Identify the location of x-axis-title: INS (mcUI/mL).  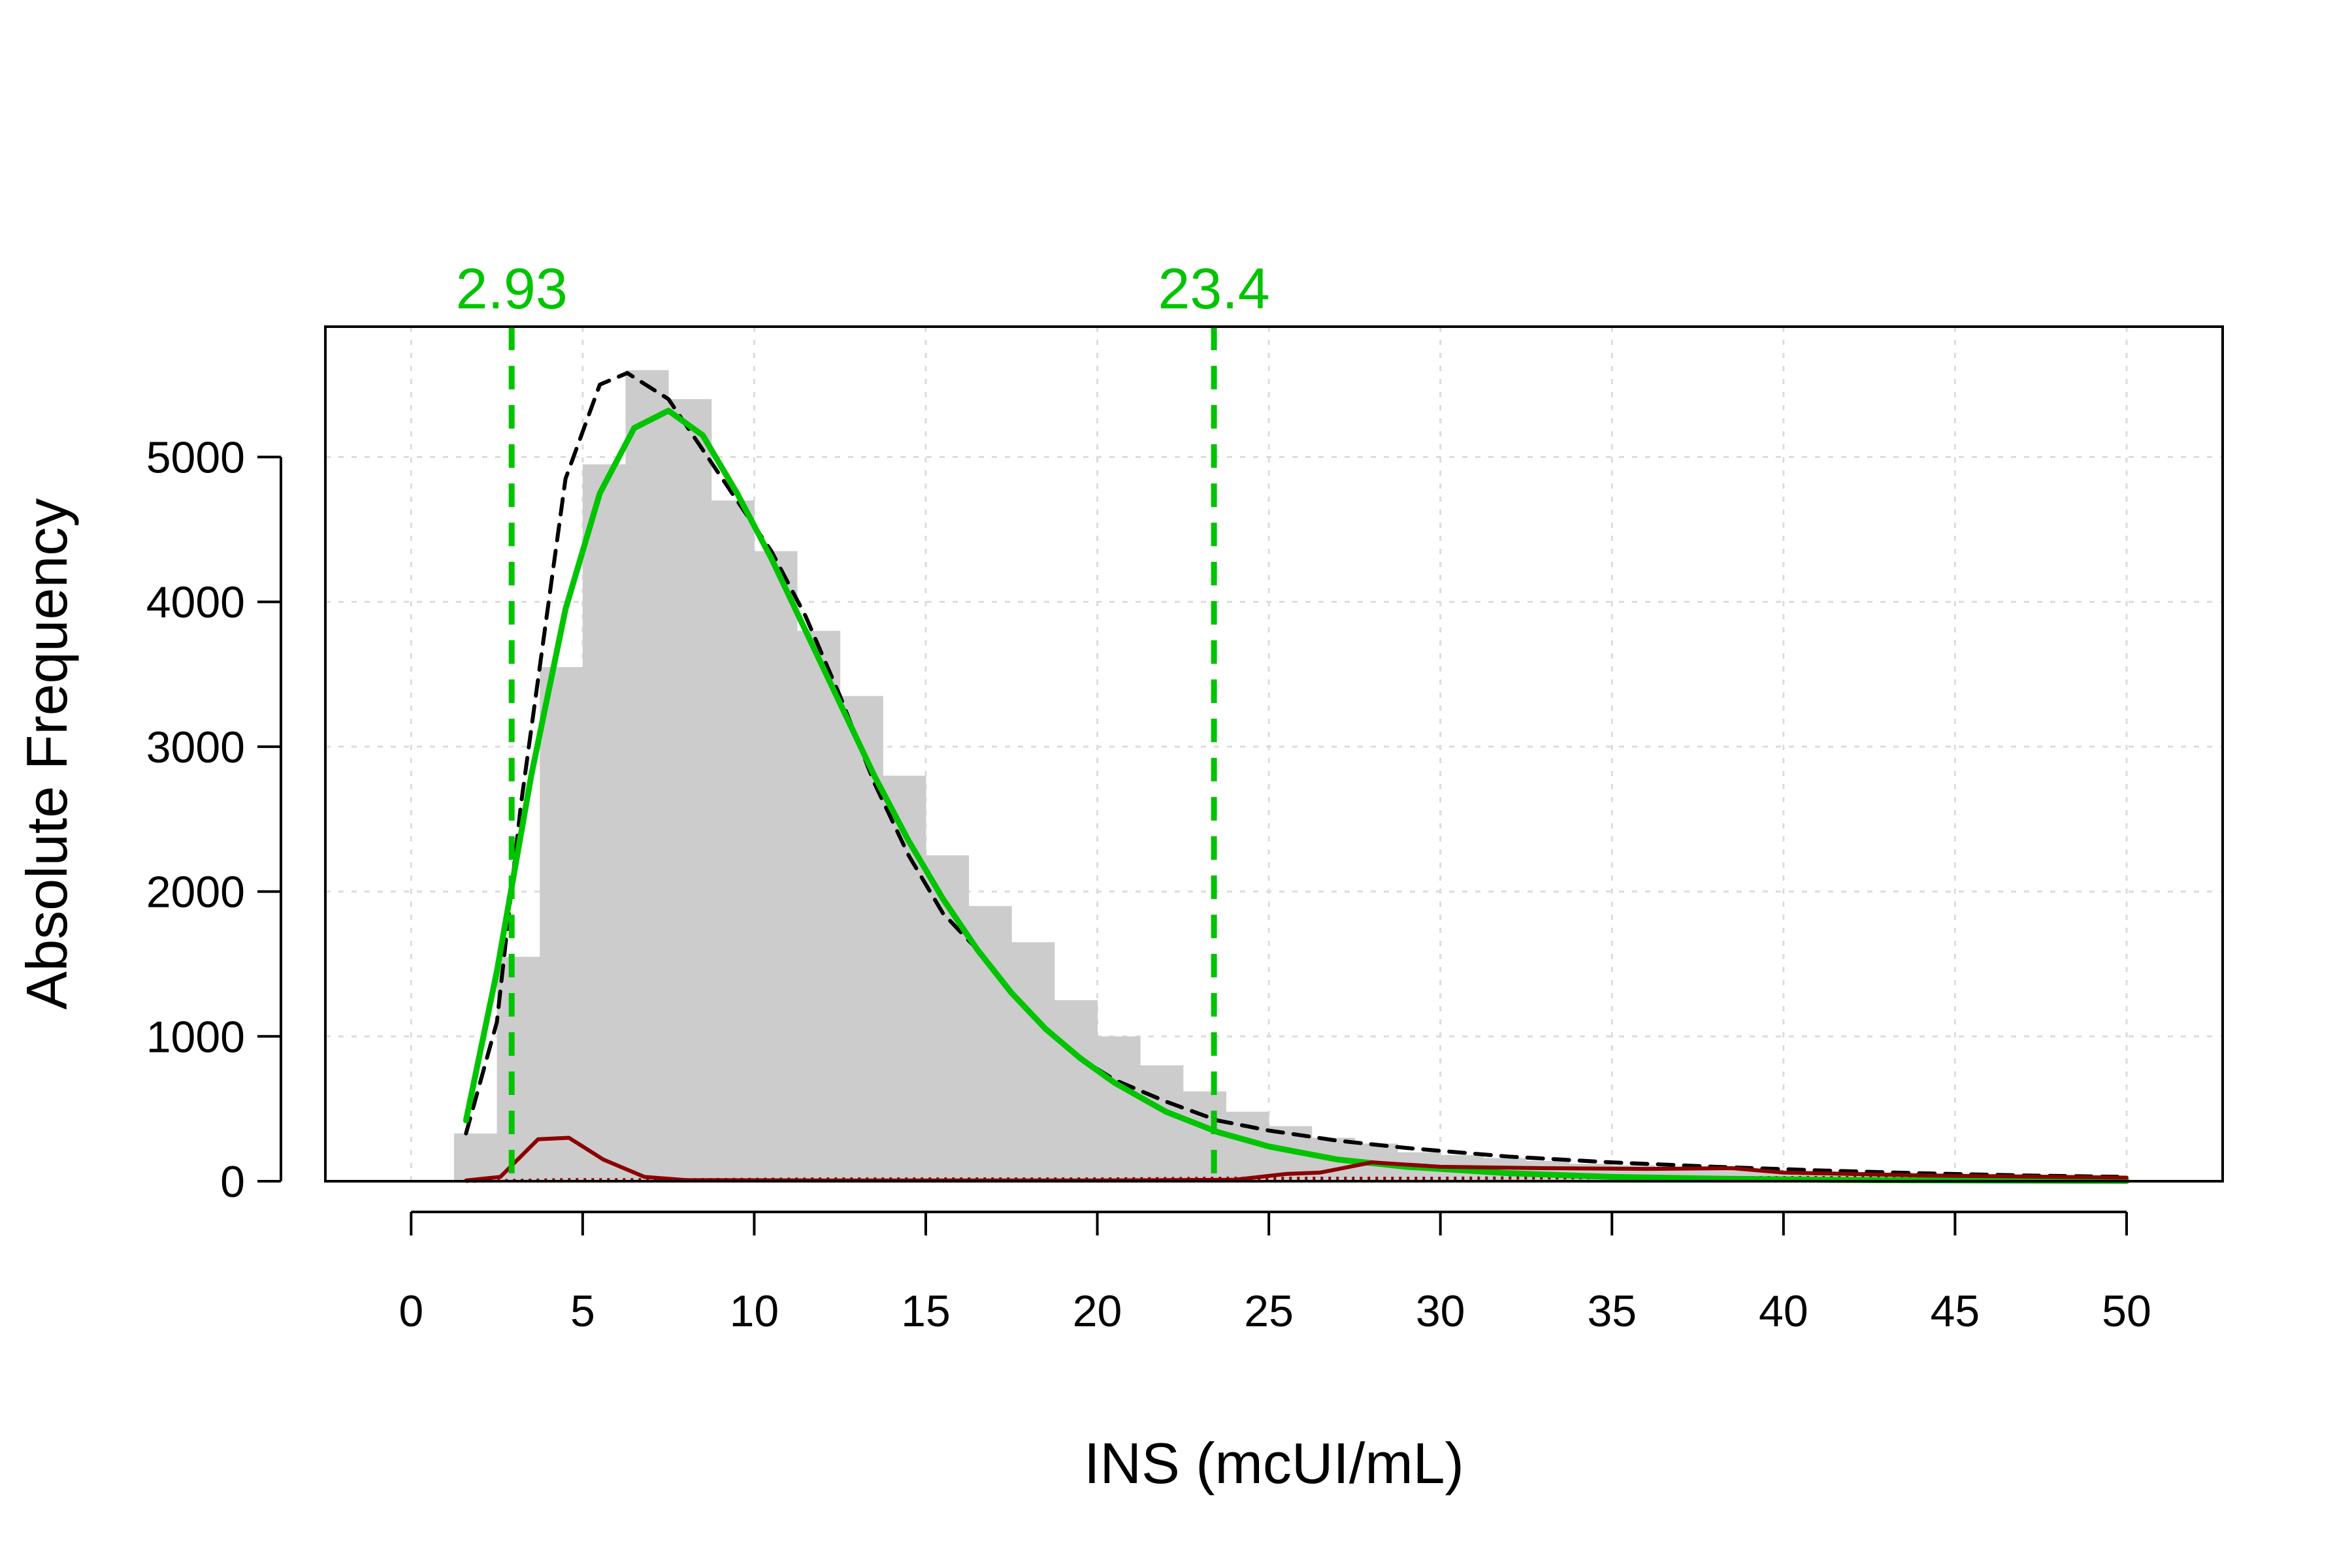
(1274, 1463).